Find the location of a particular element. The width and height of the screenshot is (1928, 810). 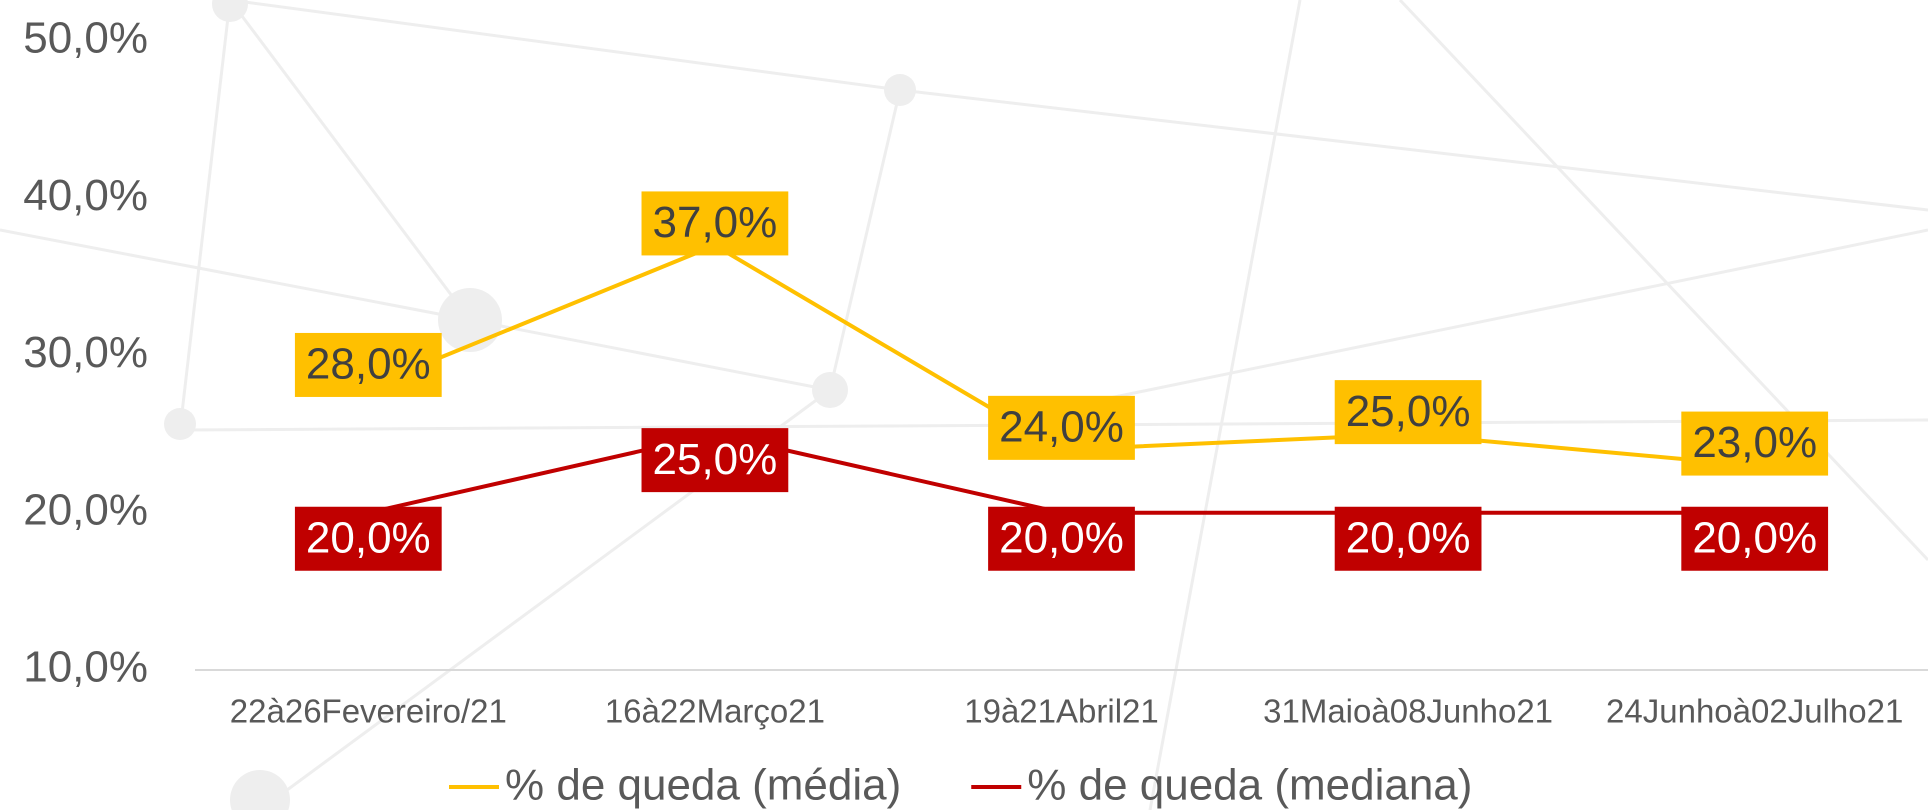

data-label-text: 24,0% is located at coordinates (1061, 426).